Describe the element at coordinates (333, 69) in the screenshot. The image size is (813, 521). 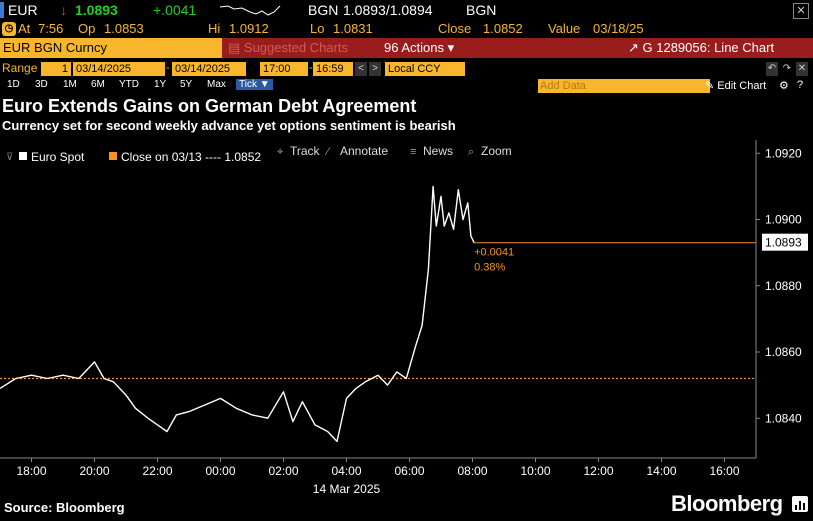
I see `end-time-field: 16:59` at that location.